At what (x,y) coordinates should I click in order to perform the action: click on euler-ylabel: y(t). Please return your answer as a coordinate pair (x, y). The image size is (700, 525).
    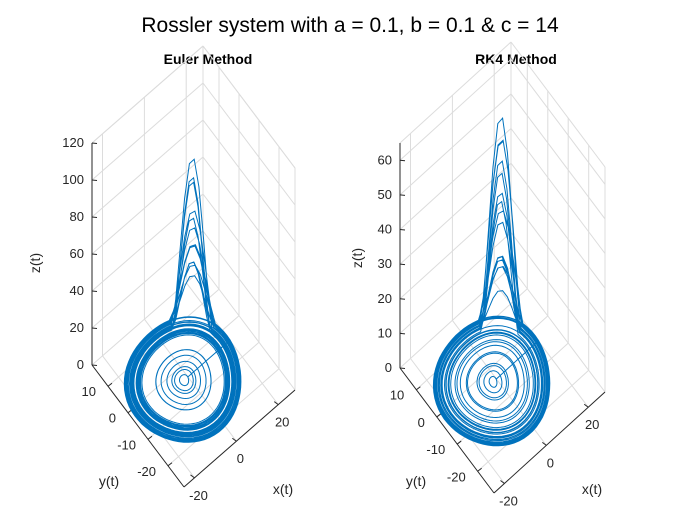
    Looking at the image, I should click on (109, 481).